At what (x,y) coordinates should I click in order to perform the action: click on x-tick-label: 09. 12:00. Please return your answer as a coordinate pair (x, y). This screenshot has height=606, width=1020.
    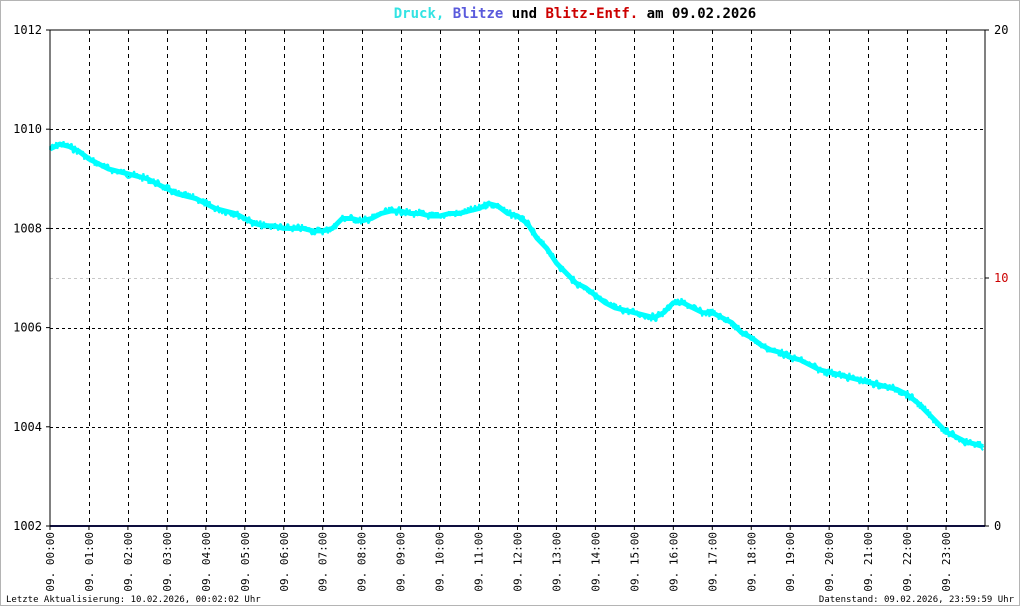
    Looking at the image, I should click on (518, 562).